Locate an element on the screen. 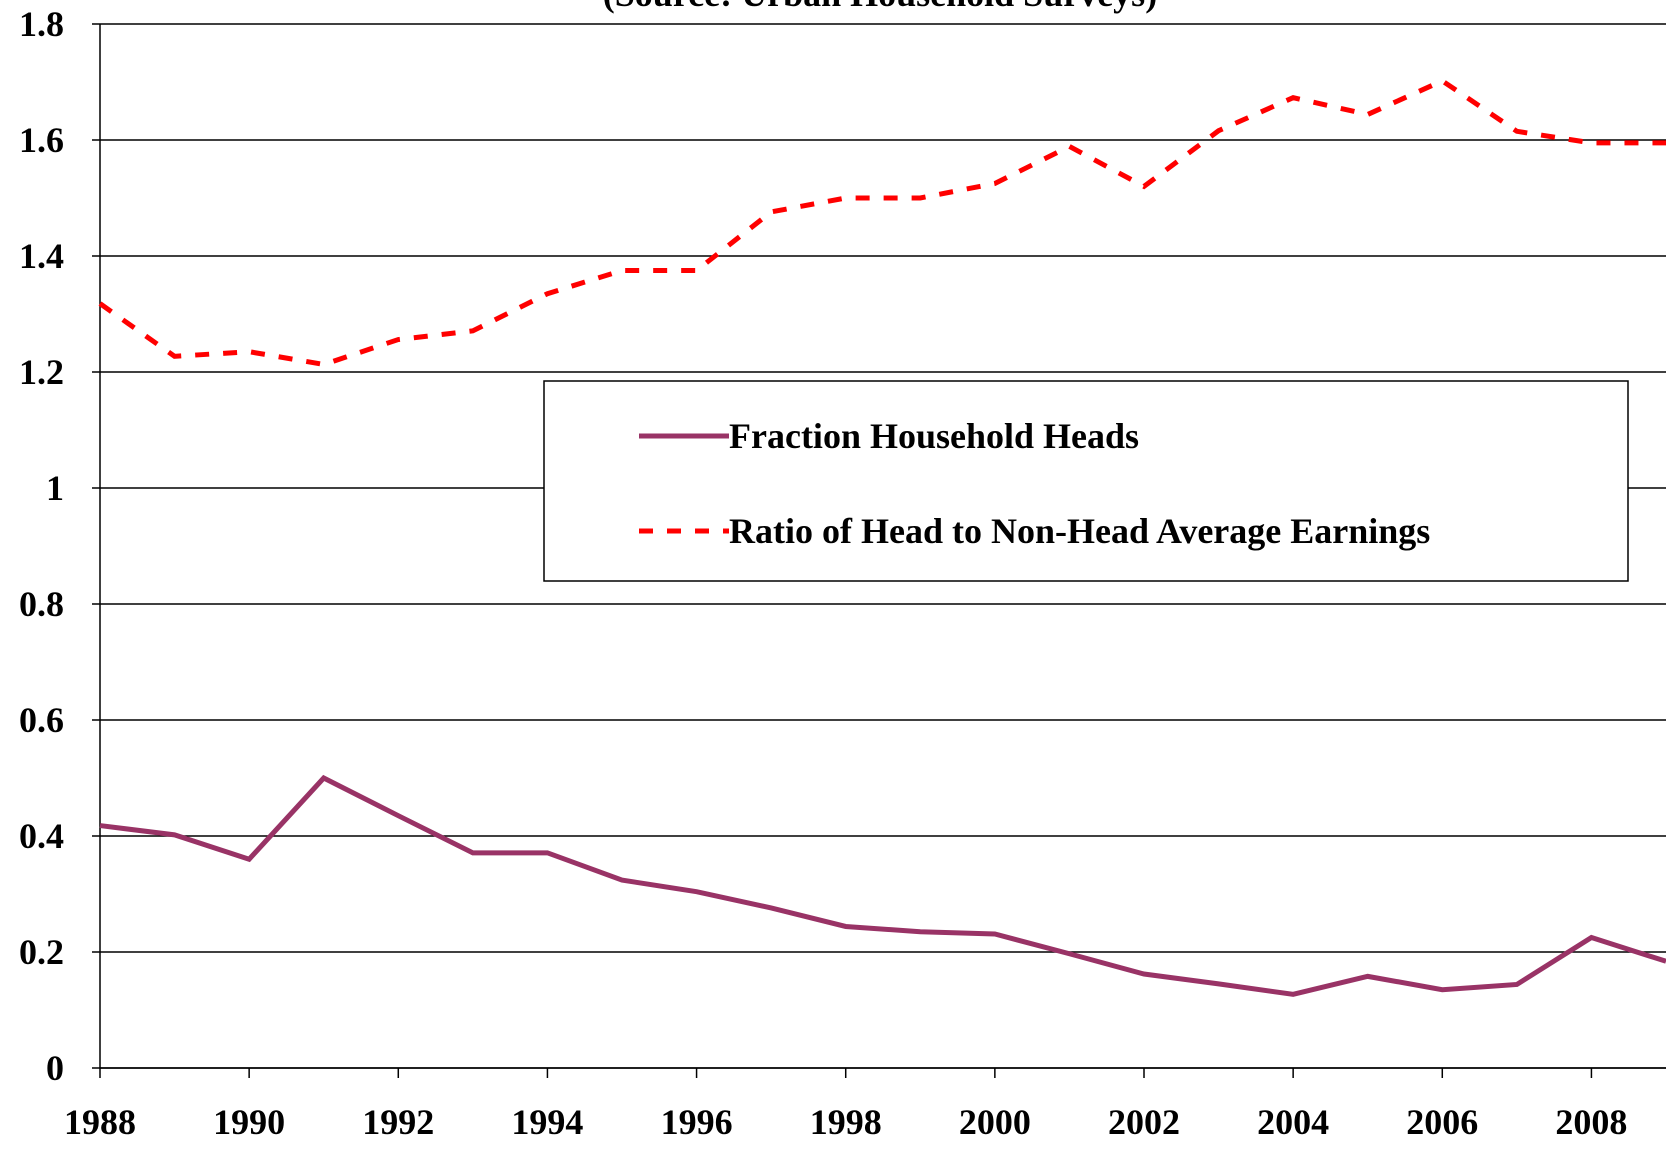  x-tick-label: 2006 is located at coordinates (1442, 1122).